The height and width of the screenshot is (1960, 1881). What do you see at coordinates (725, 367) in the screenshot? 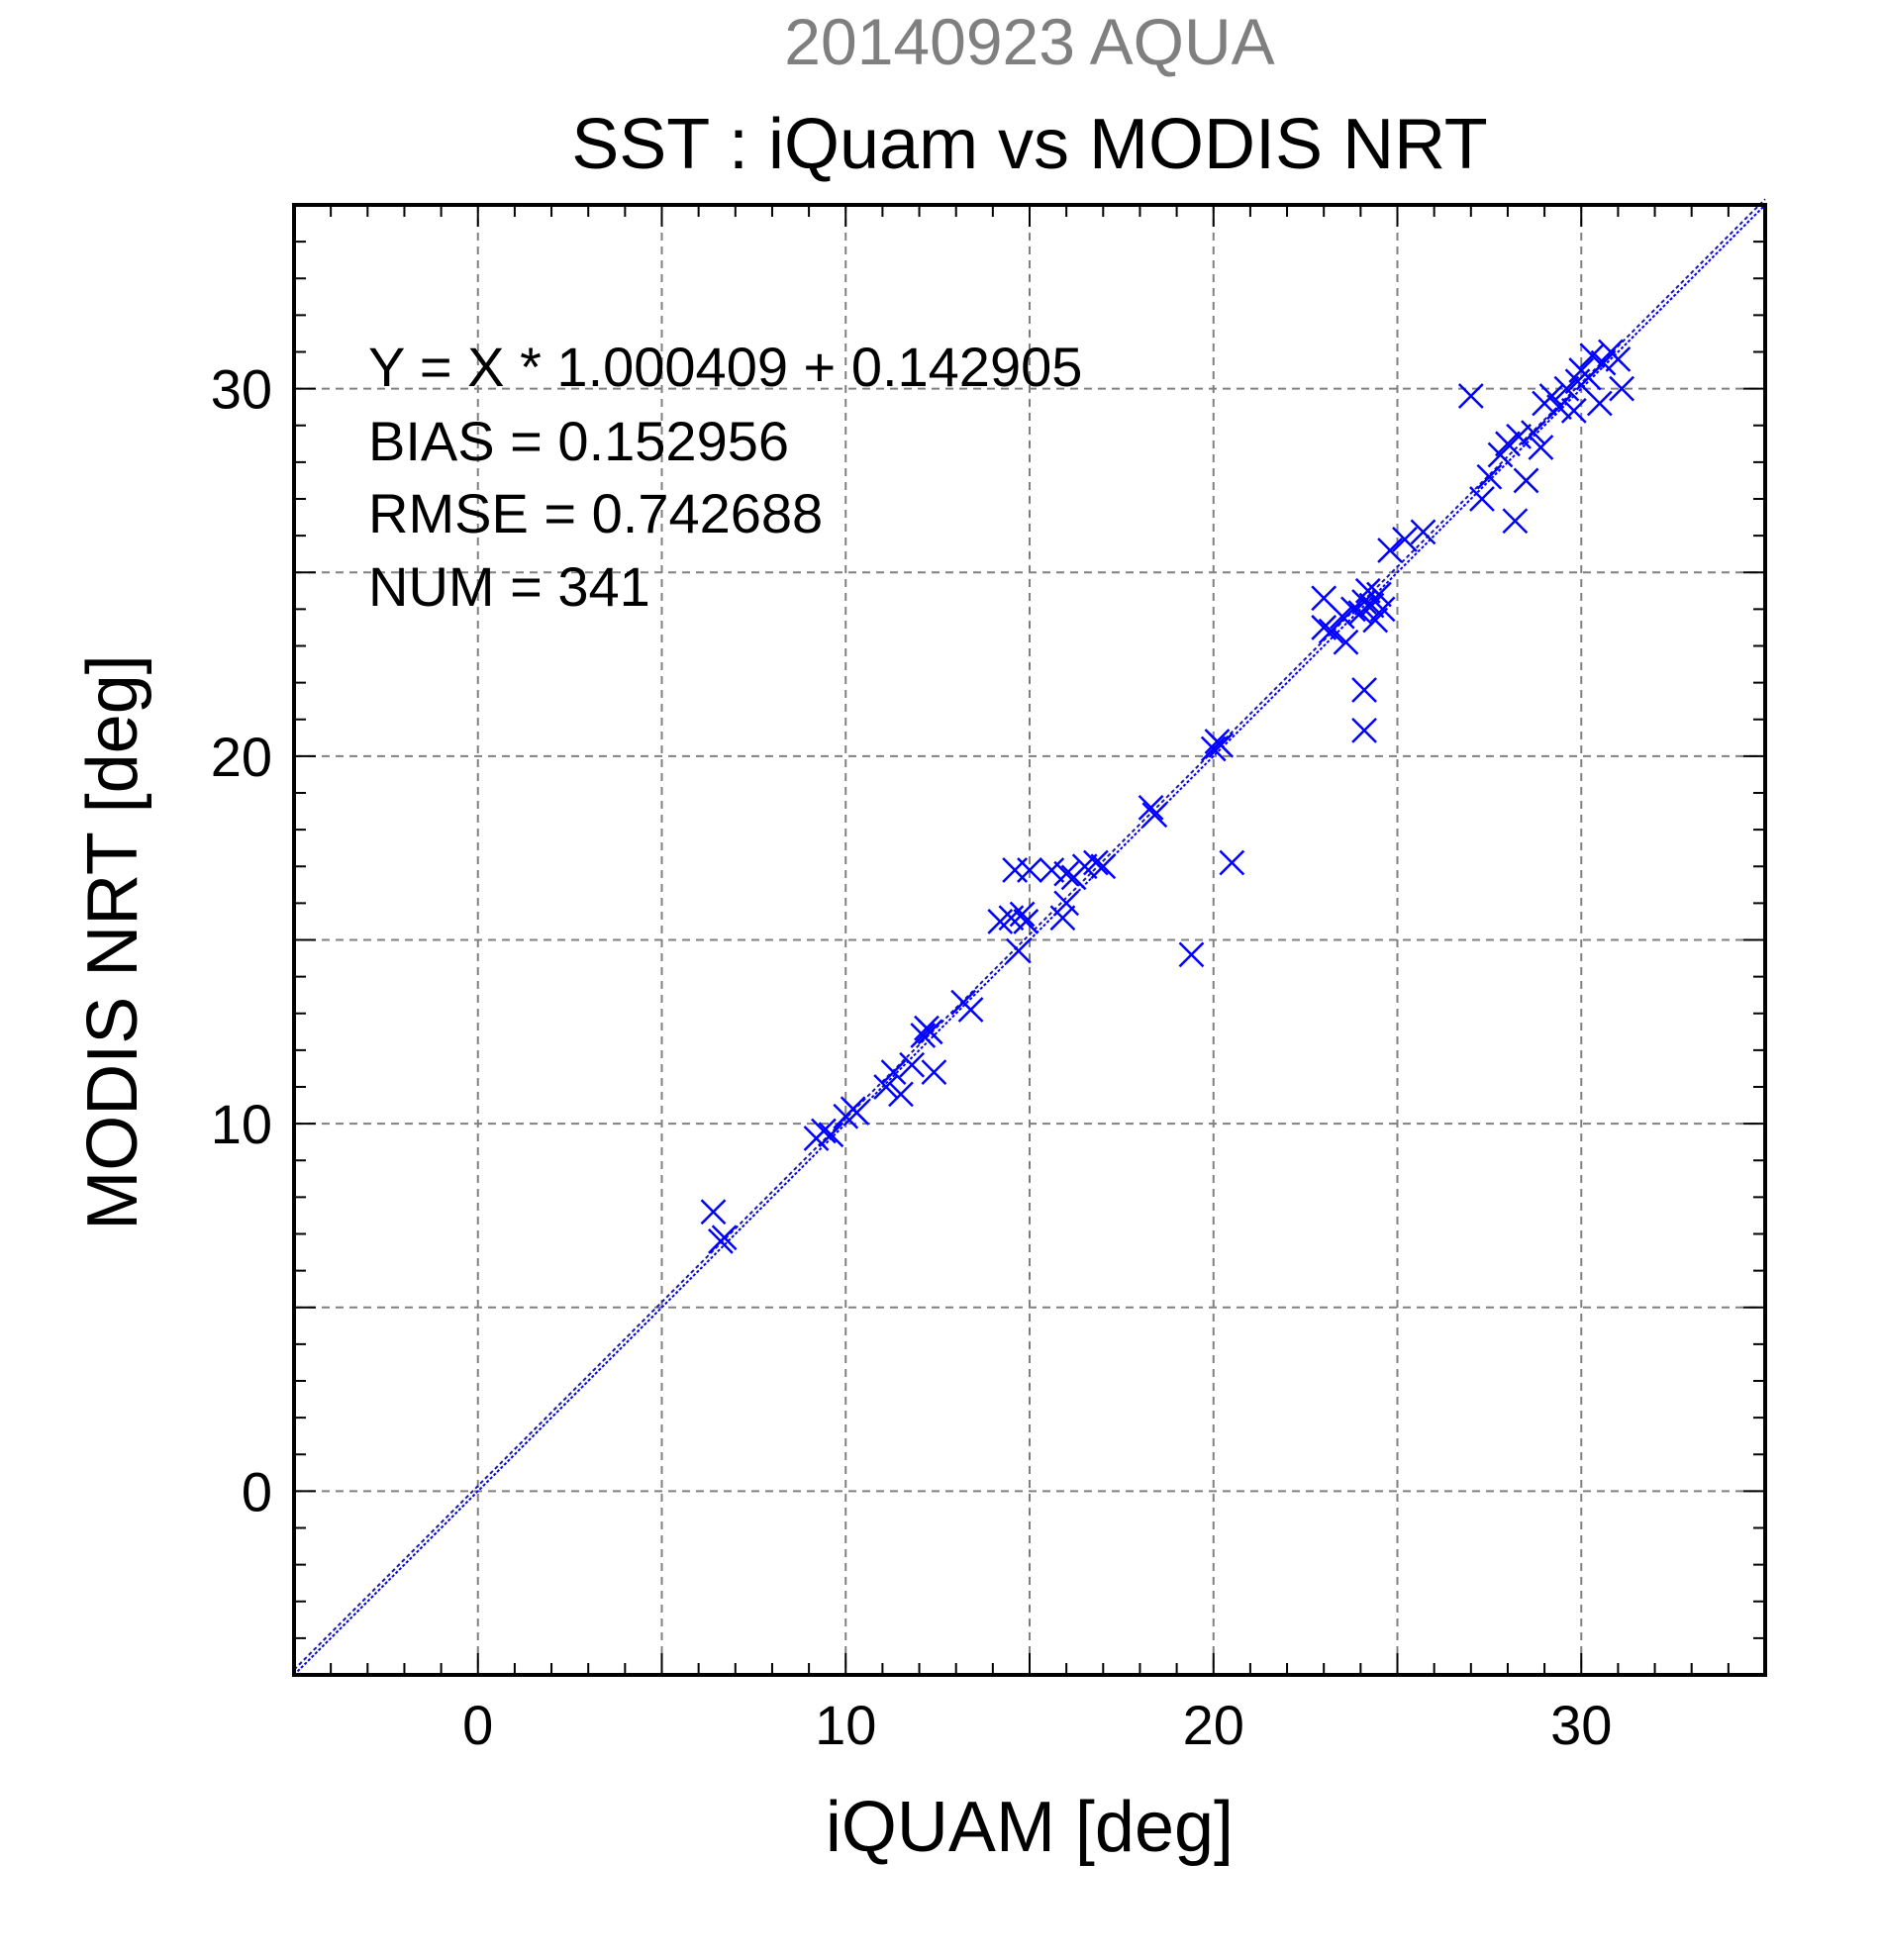
I see `fit-equation: Y = X * 1.000409 + 0.142905` at bounding box center [725, 367].